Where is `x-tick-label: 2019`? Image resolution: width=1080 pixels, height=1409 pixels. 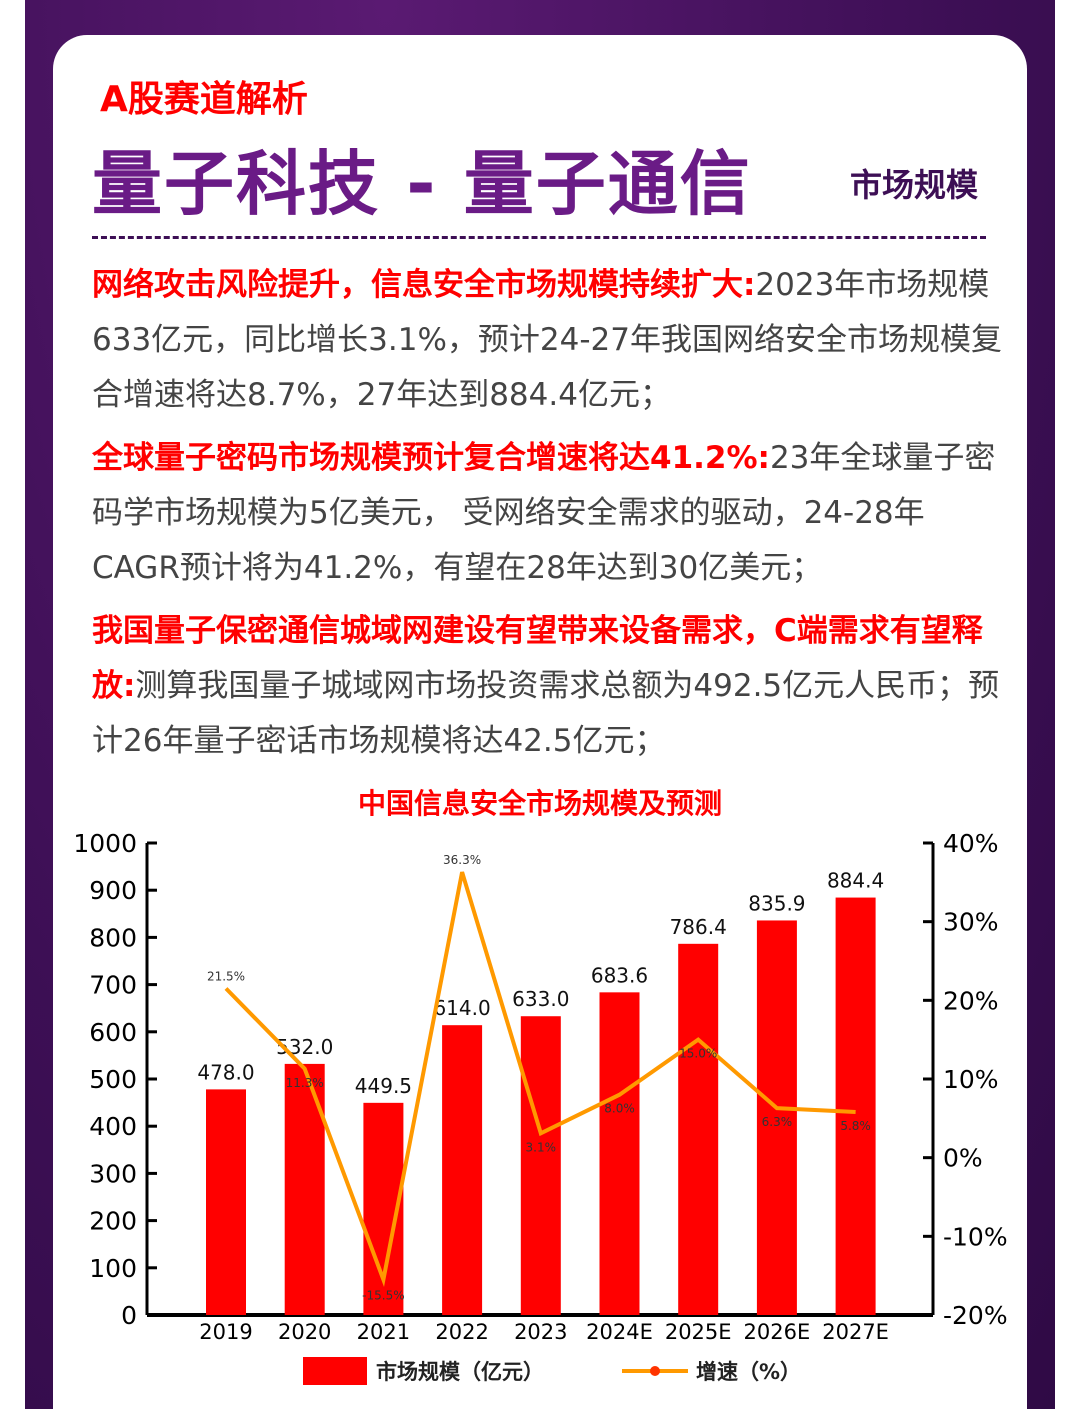
x-tick-label: 2019 is located at coordinates (225, 1332).